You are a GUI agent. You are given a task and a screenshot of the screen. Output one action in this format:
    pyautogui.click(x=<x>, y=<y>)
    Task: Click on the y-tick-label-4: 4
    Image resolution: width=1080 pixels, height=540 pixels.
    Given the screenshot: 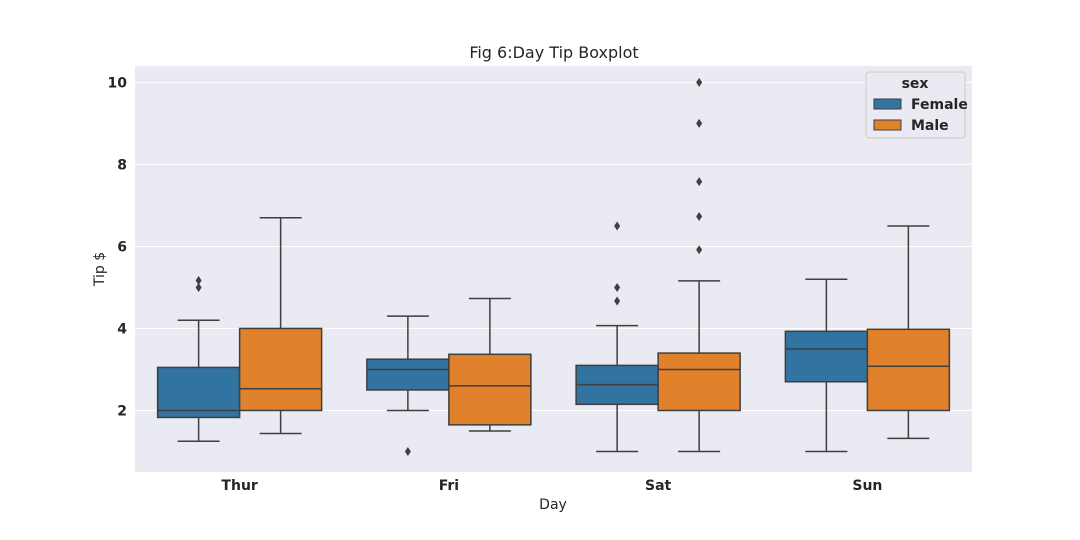 What is the action you would take?
    pyautogui.click(x=122, y=329)
    